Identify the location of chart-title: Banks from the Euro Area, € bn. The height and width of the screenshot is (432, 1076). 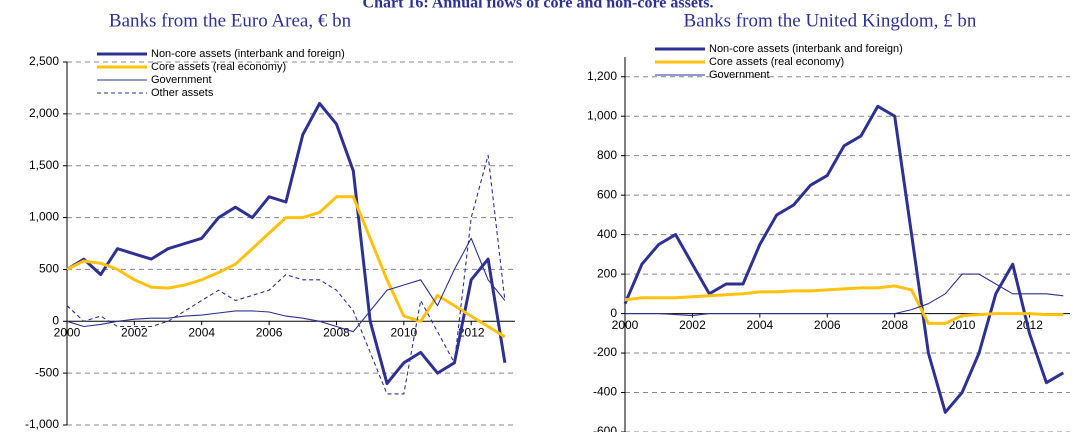
(230, 20).